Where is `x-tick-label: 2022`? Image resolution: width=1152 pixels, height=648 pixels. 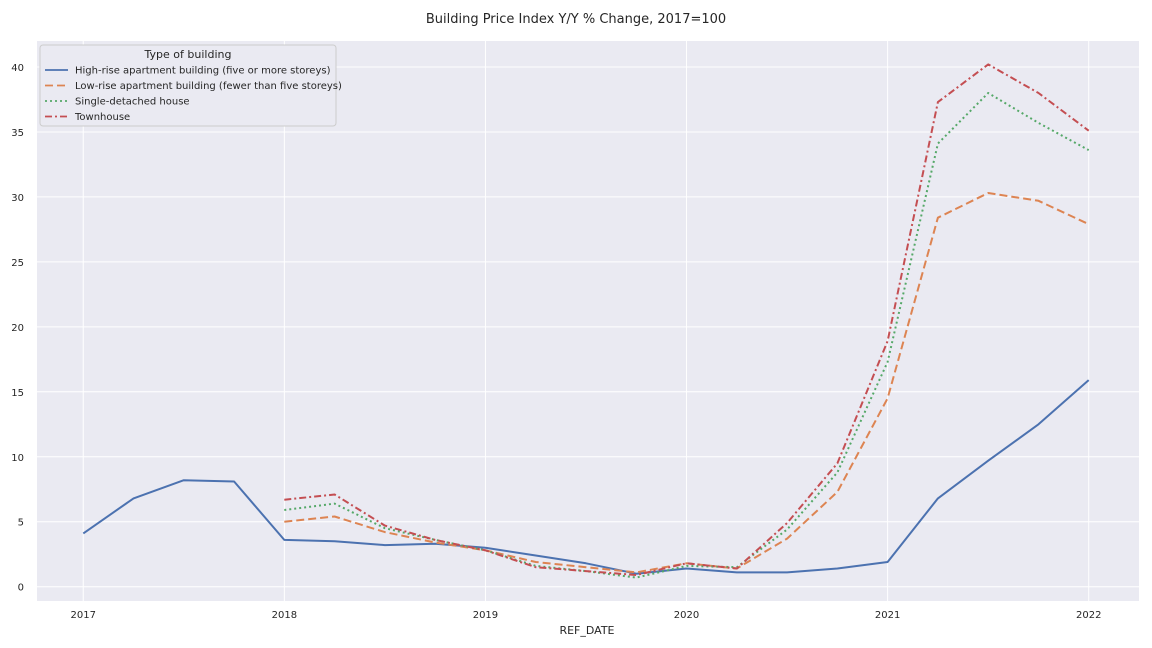 x-tick-label: 2022 is located at coordinates (1088, 615).